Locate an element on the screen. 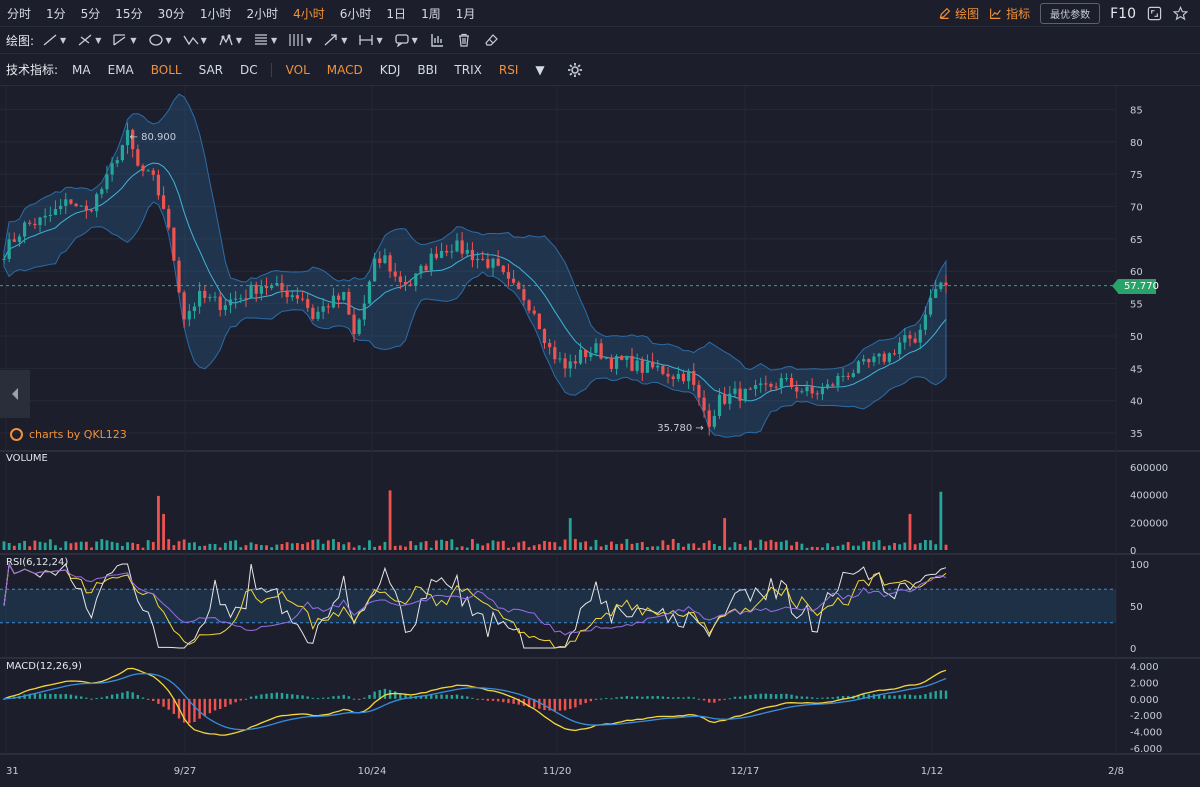 The image size is (1200, 787). timeframe-tab: 分时 is located at coordinates (19, 13).